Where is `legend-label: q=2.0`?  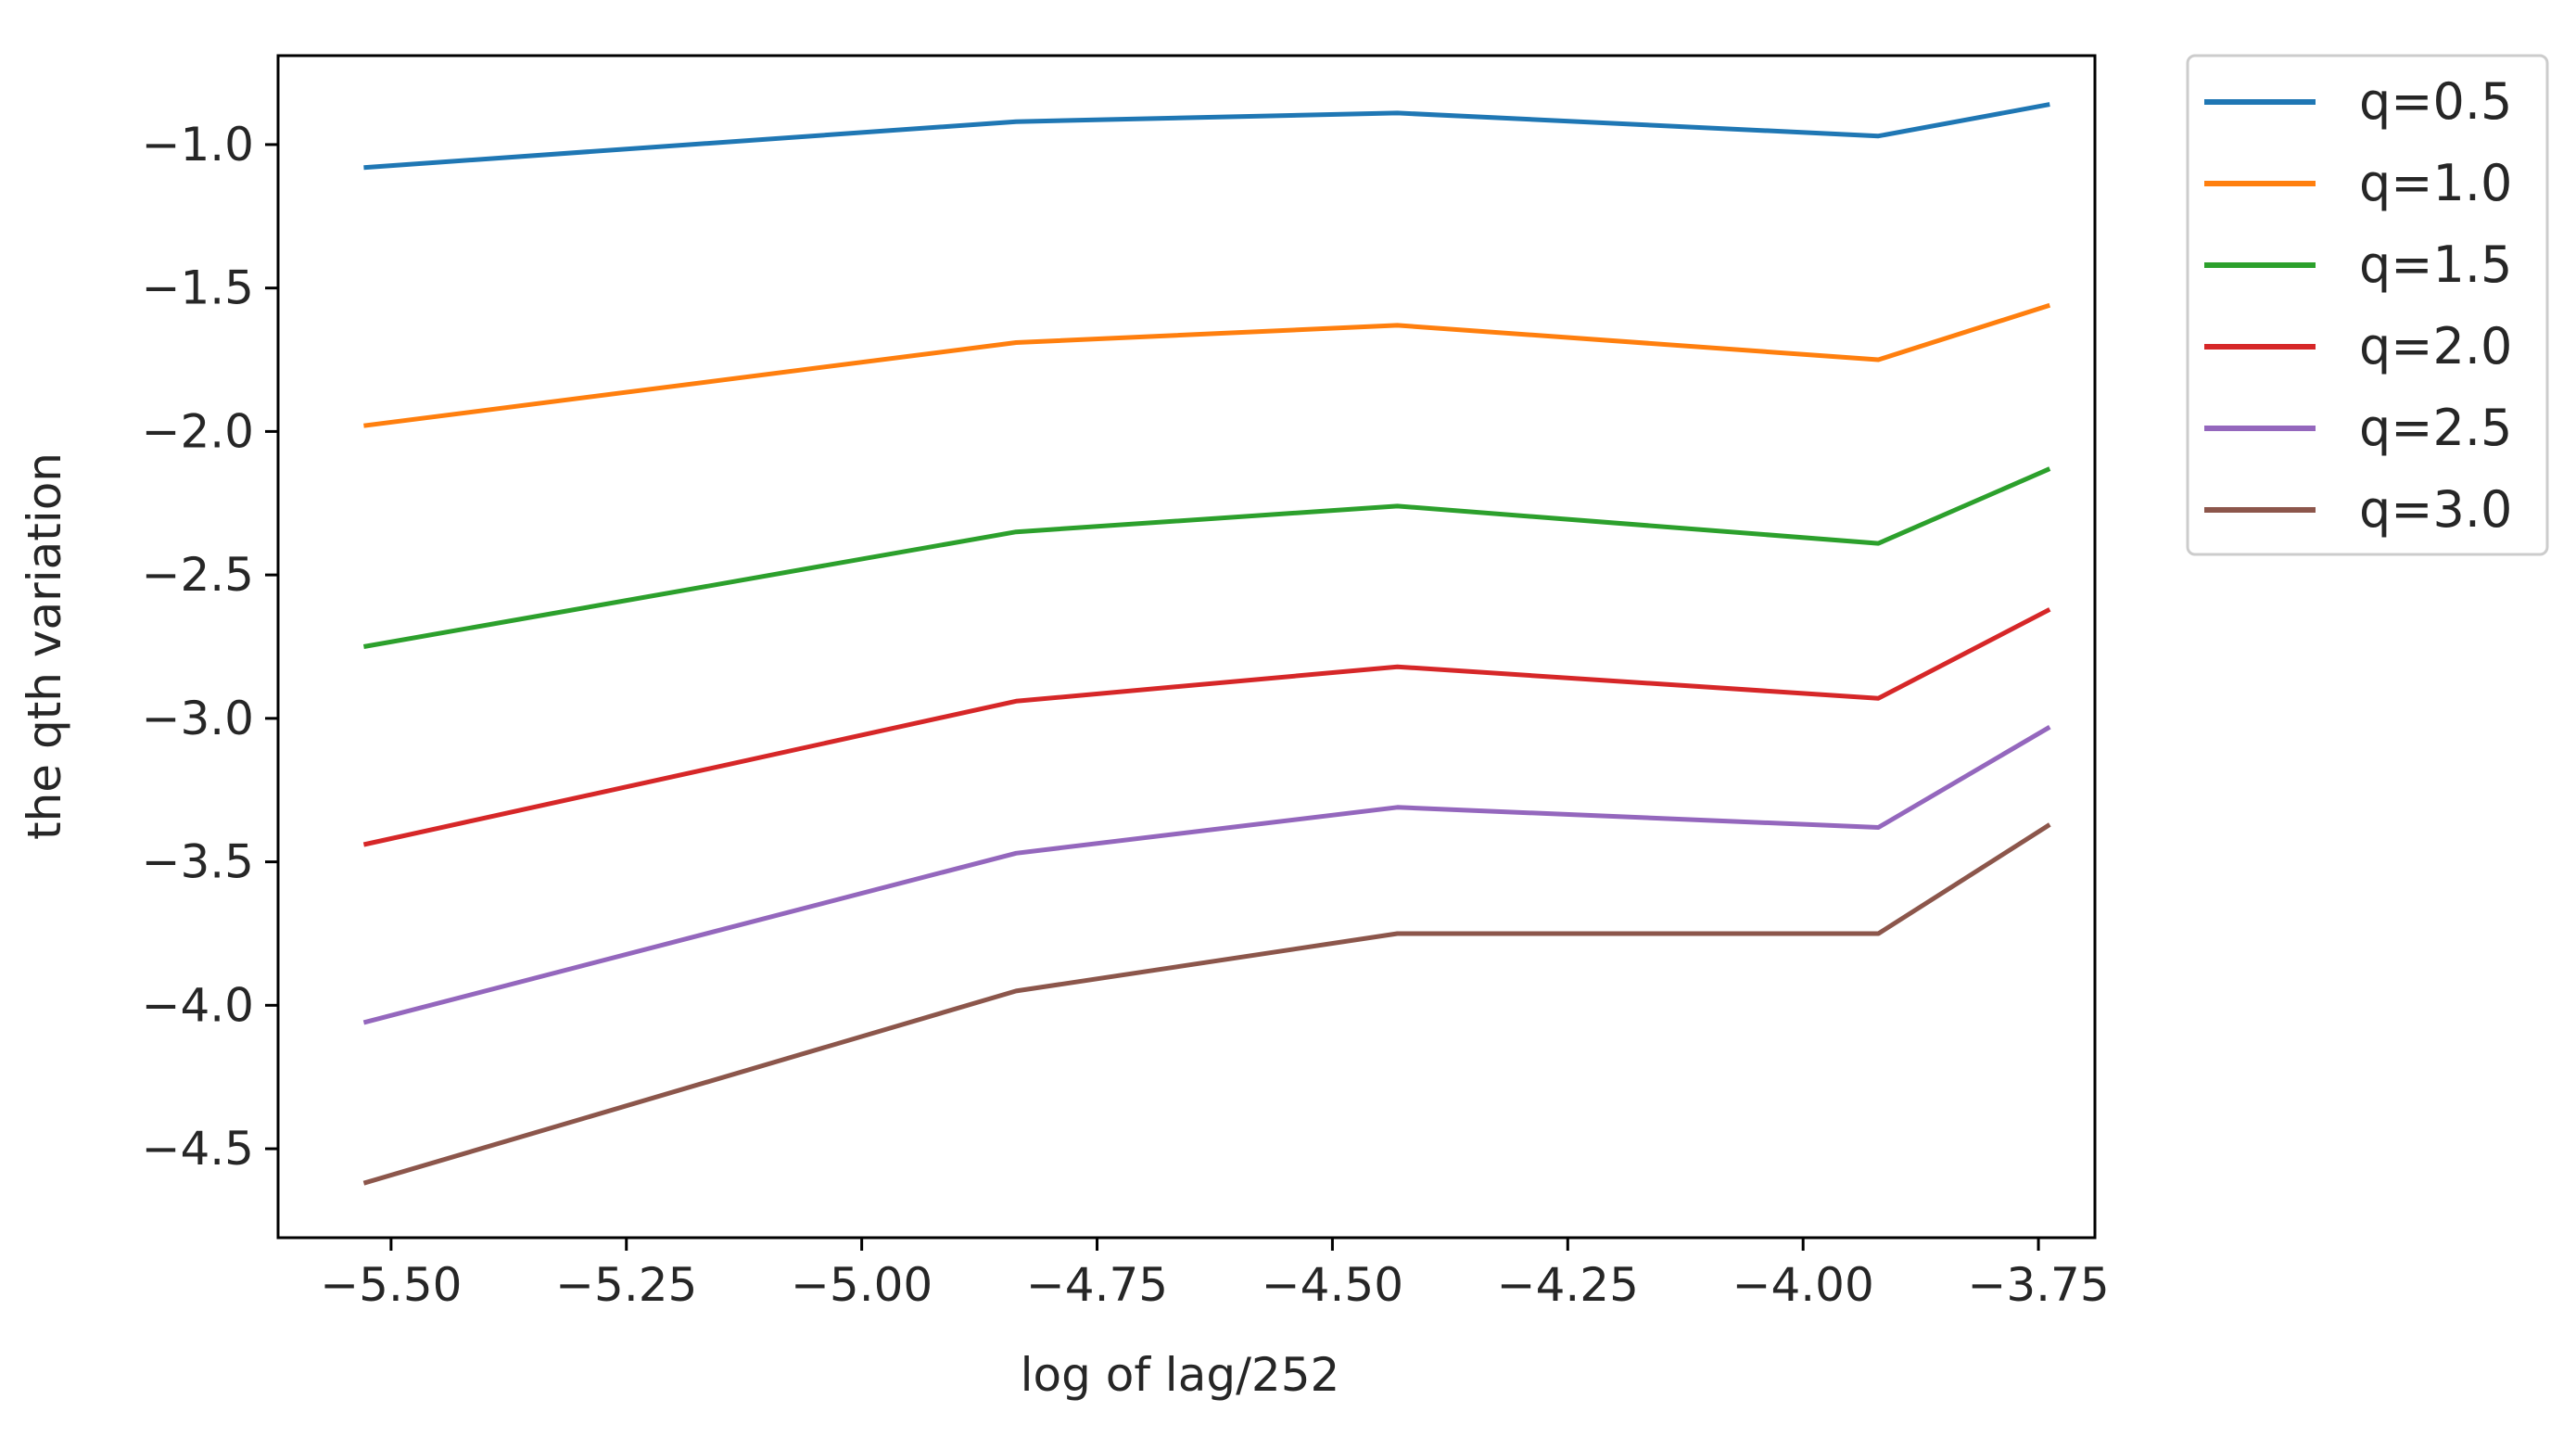 legend-label: q=2.0 is located at coordinates (2435, 346).